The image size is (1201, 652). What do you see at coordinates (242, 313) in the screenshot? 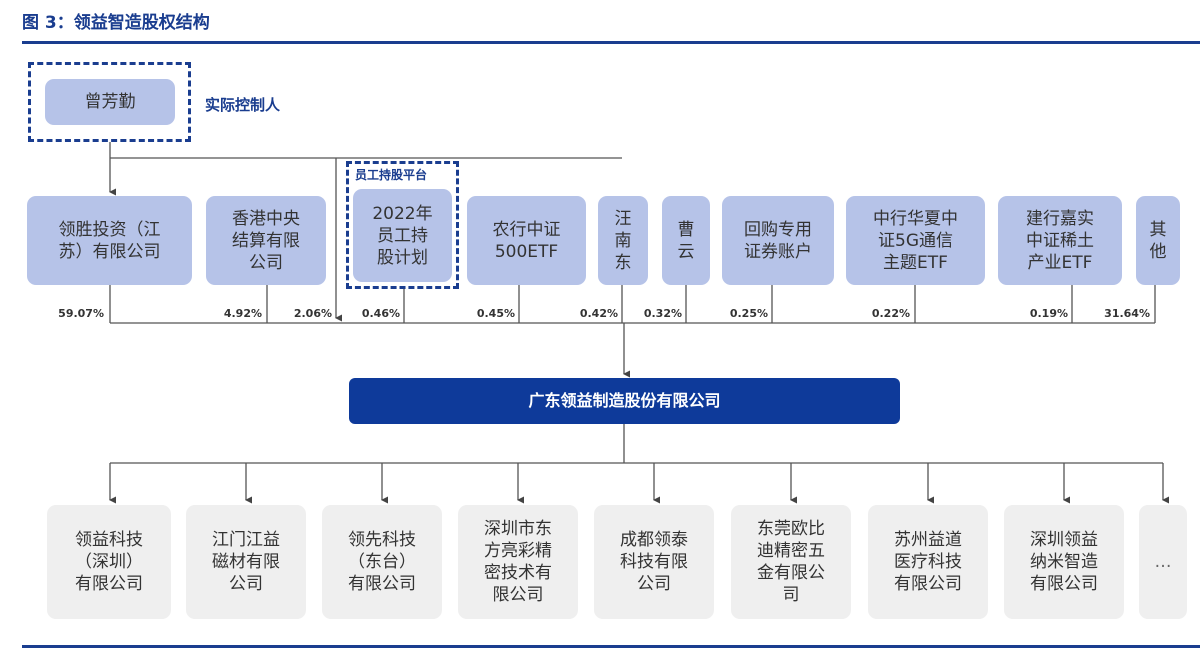
I see `pct-hkscc: 4.92%` at bounding box center [242, 313].